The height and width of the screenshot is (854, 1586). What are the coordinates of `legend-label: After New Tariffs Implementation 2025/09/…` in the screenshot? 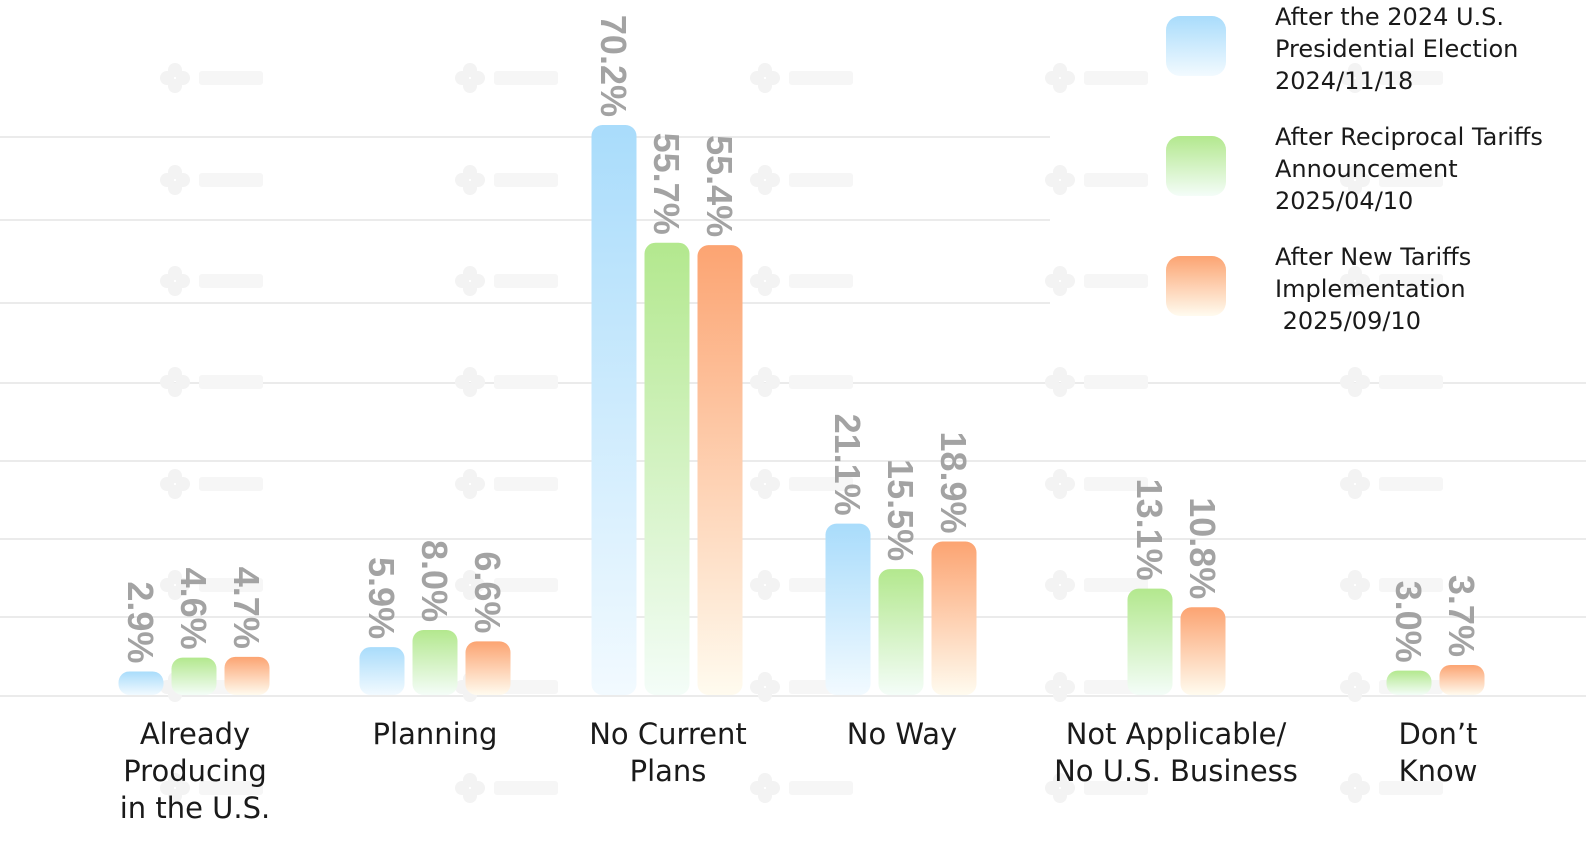 It's located at (1373, 289).